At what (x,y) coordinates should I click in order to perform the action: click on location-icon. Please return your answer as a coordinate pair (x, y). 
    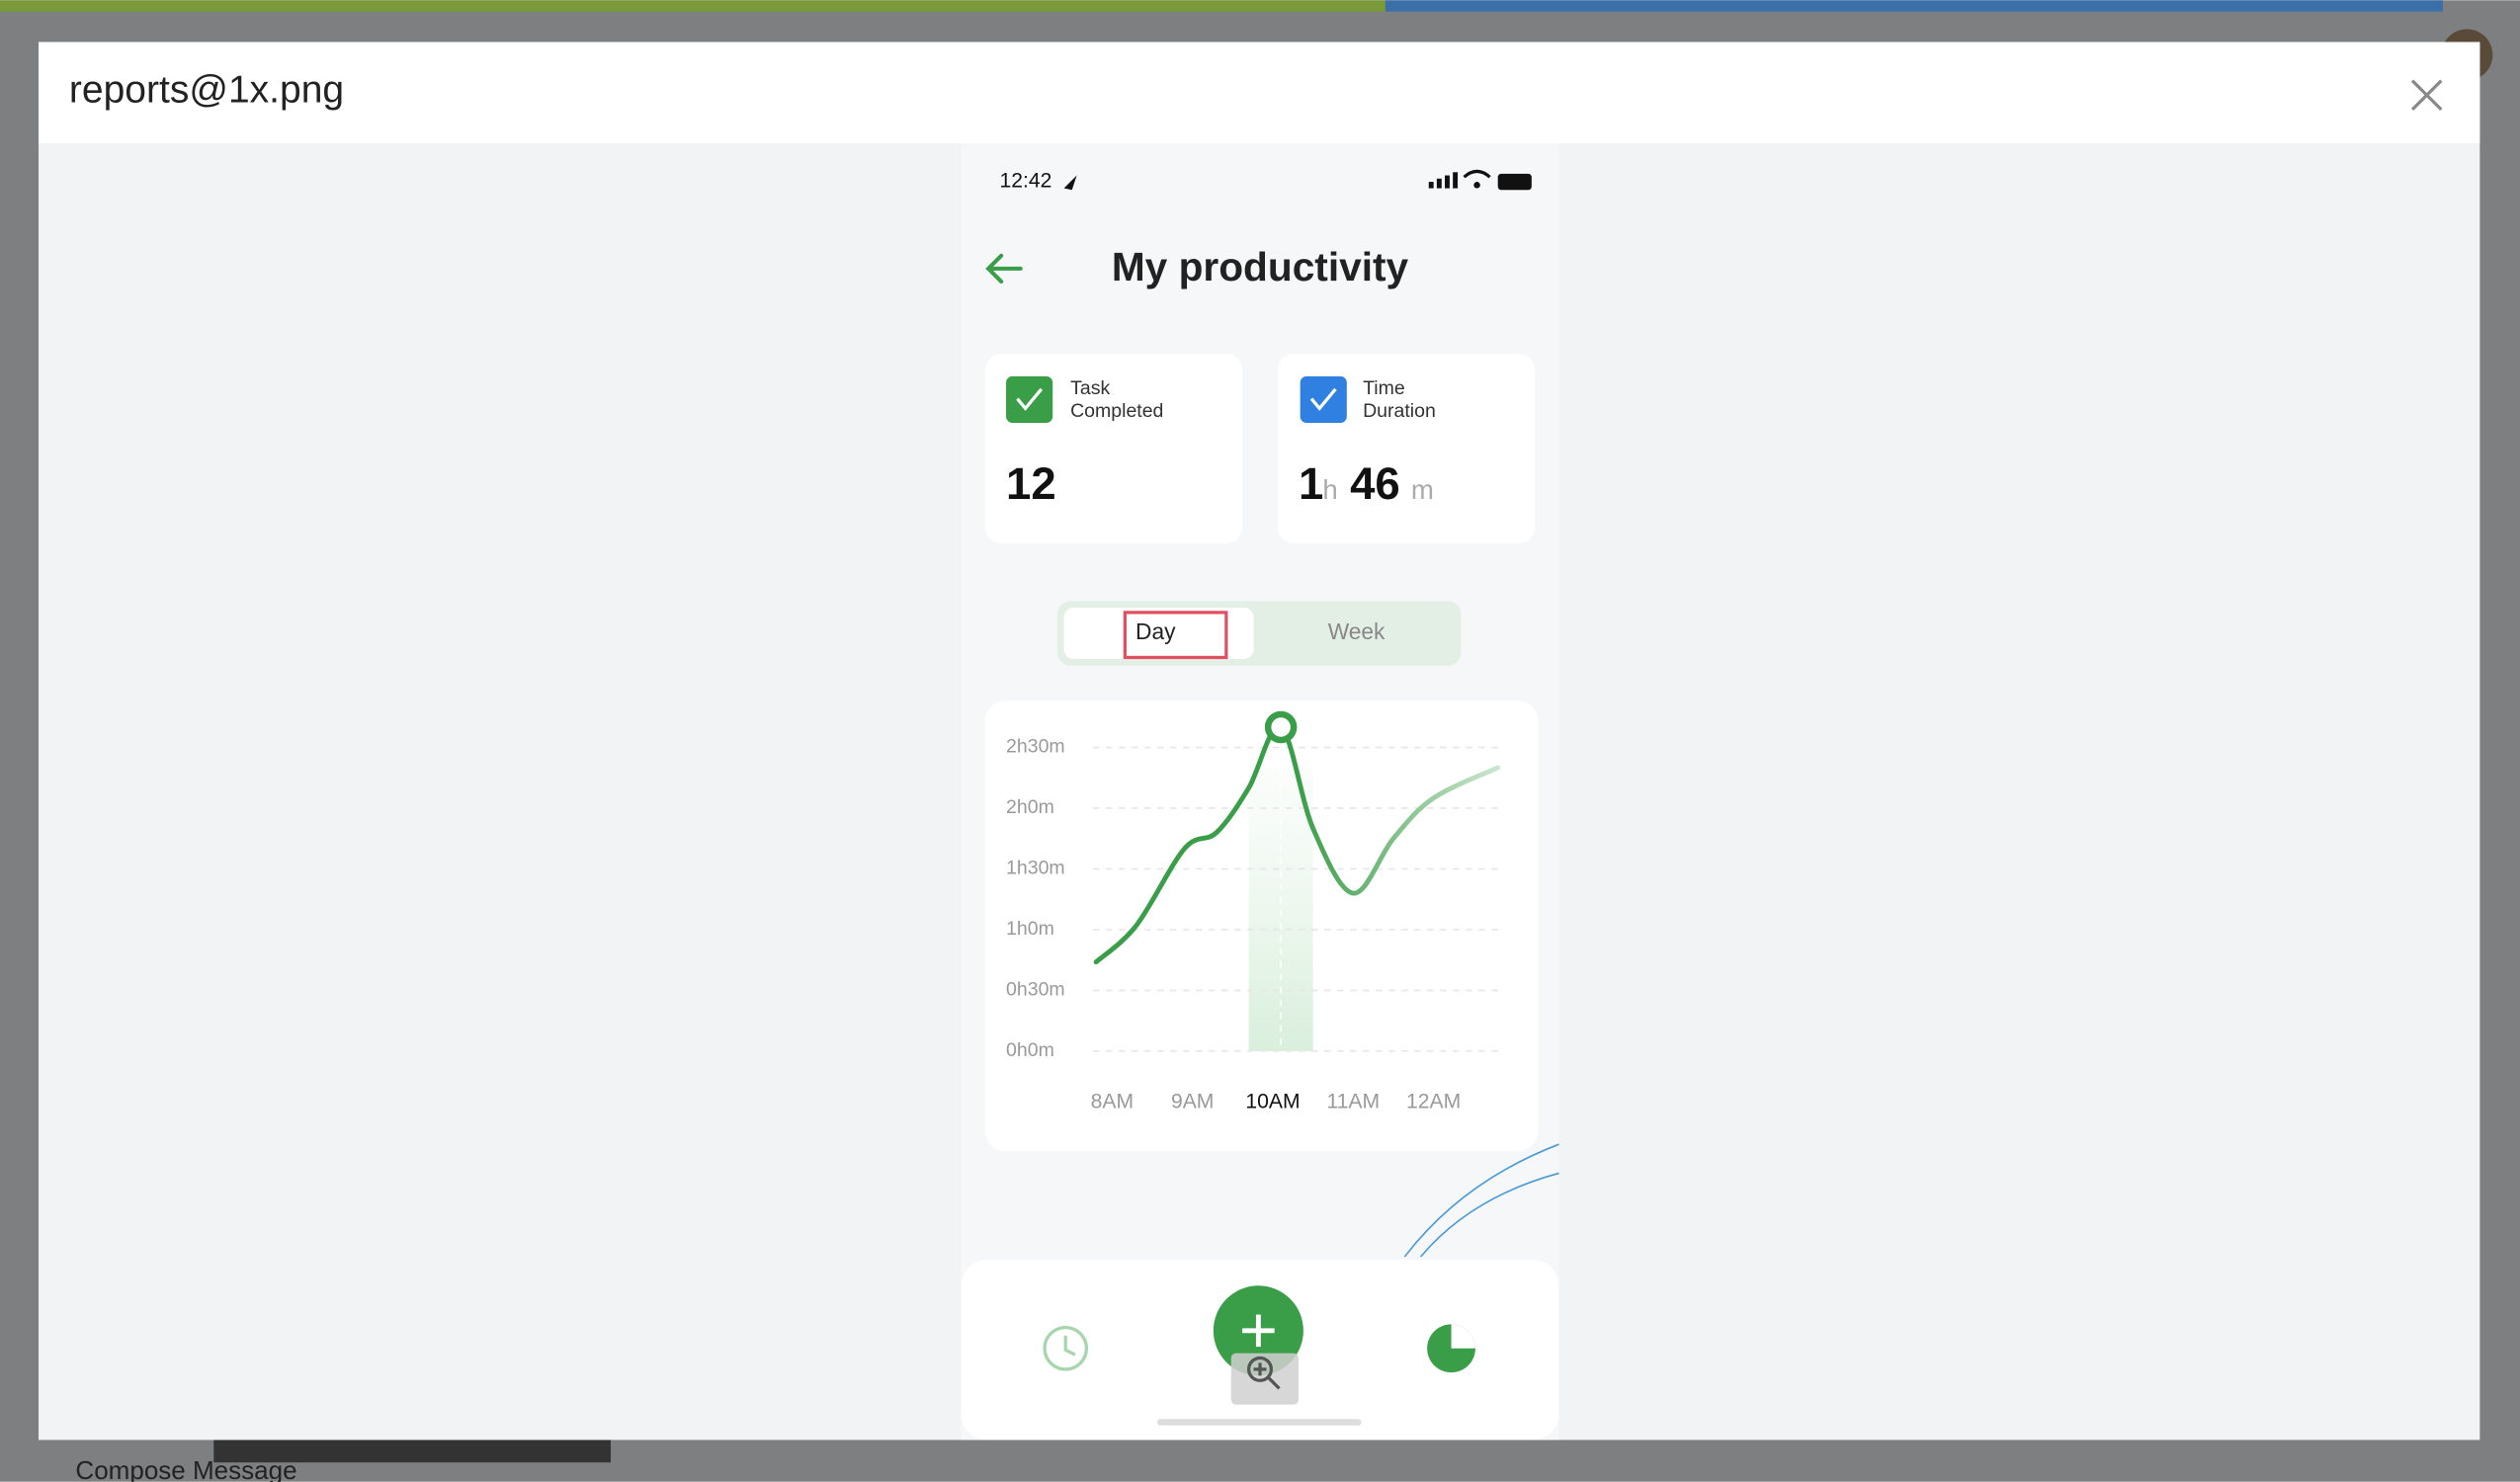
    Looking at the image, I should click on (1070, 183).